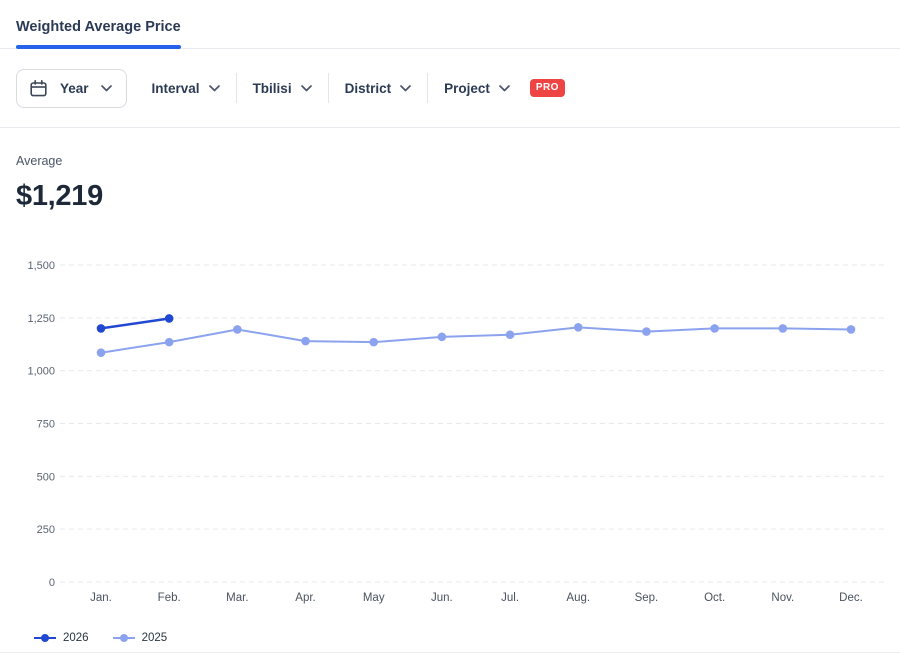 The height and width of the screenshot is (669, 900). What do you see at coordinates (442, 598) in the screenshot?
I see `x-axis-tick-label: Jun.` at bounding box center [442, 598].